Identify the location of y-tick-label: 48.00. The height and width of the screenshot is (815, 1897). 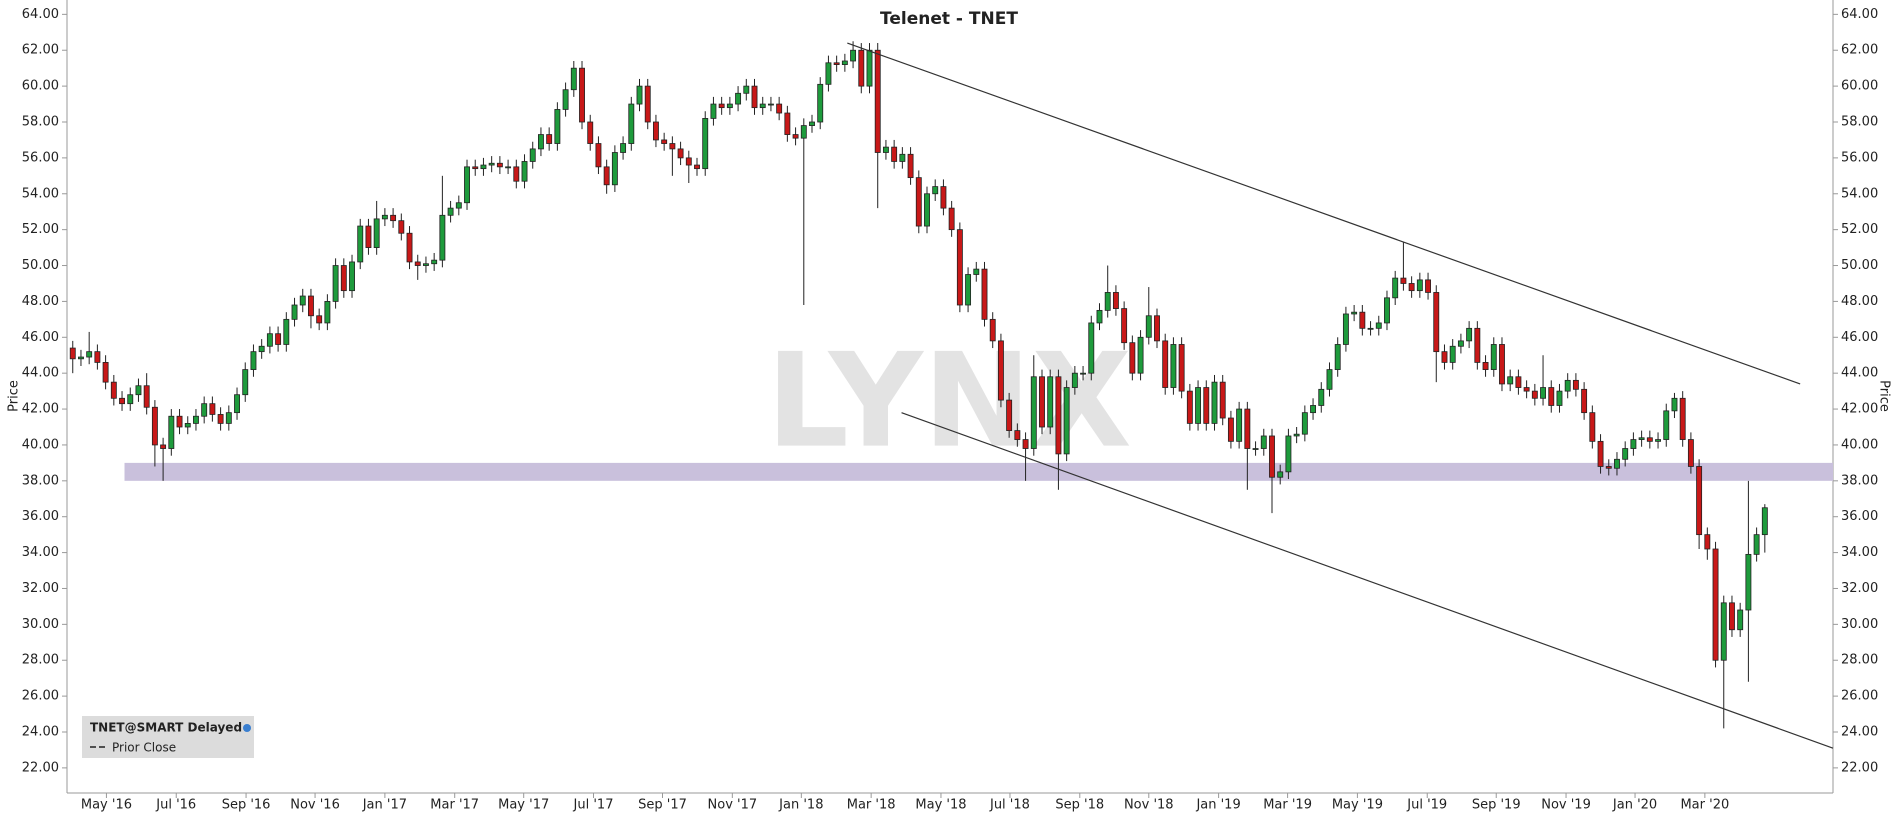
(40, 301).